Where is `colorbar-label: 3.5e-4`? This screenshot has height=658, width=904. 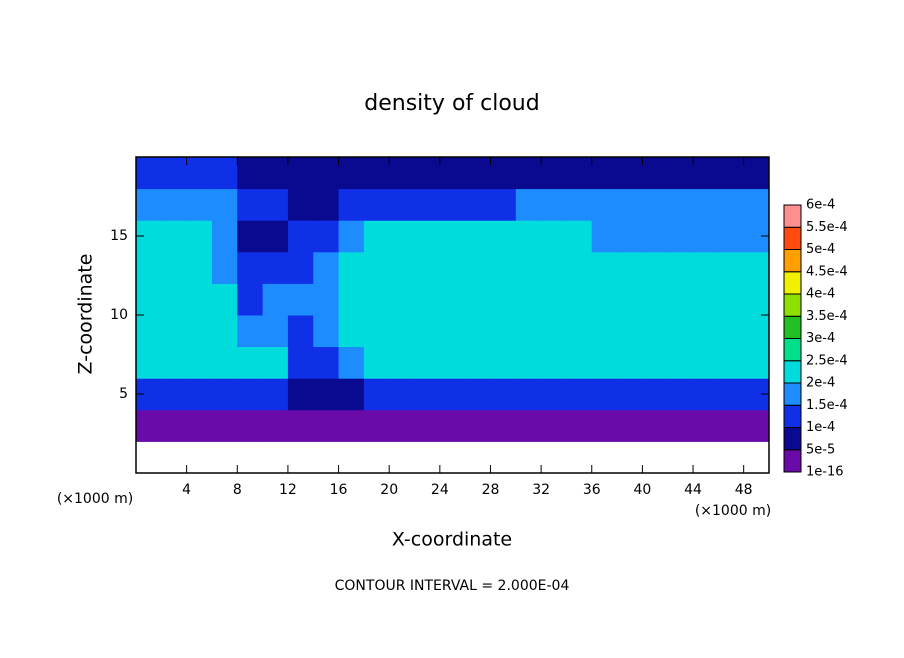
colorbar-label: 3.5e-4 is located at coordinates (827, 316).